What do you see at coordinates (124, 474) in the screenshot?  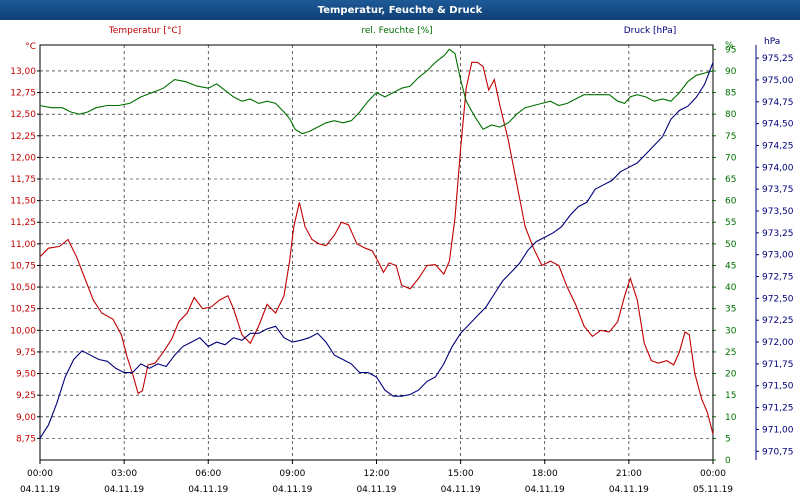 I see `x-tick-time: 03:00` at bounding box center [124, 474].